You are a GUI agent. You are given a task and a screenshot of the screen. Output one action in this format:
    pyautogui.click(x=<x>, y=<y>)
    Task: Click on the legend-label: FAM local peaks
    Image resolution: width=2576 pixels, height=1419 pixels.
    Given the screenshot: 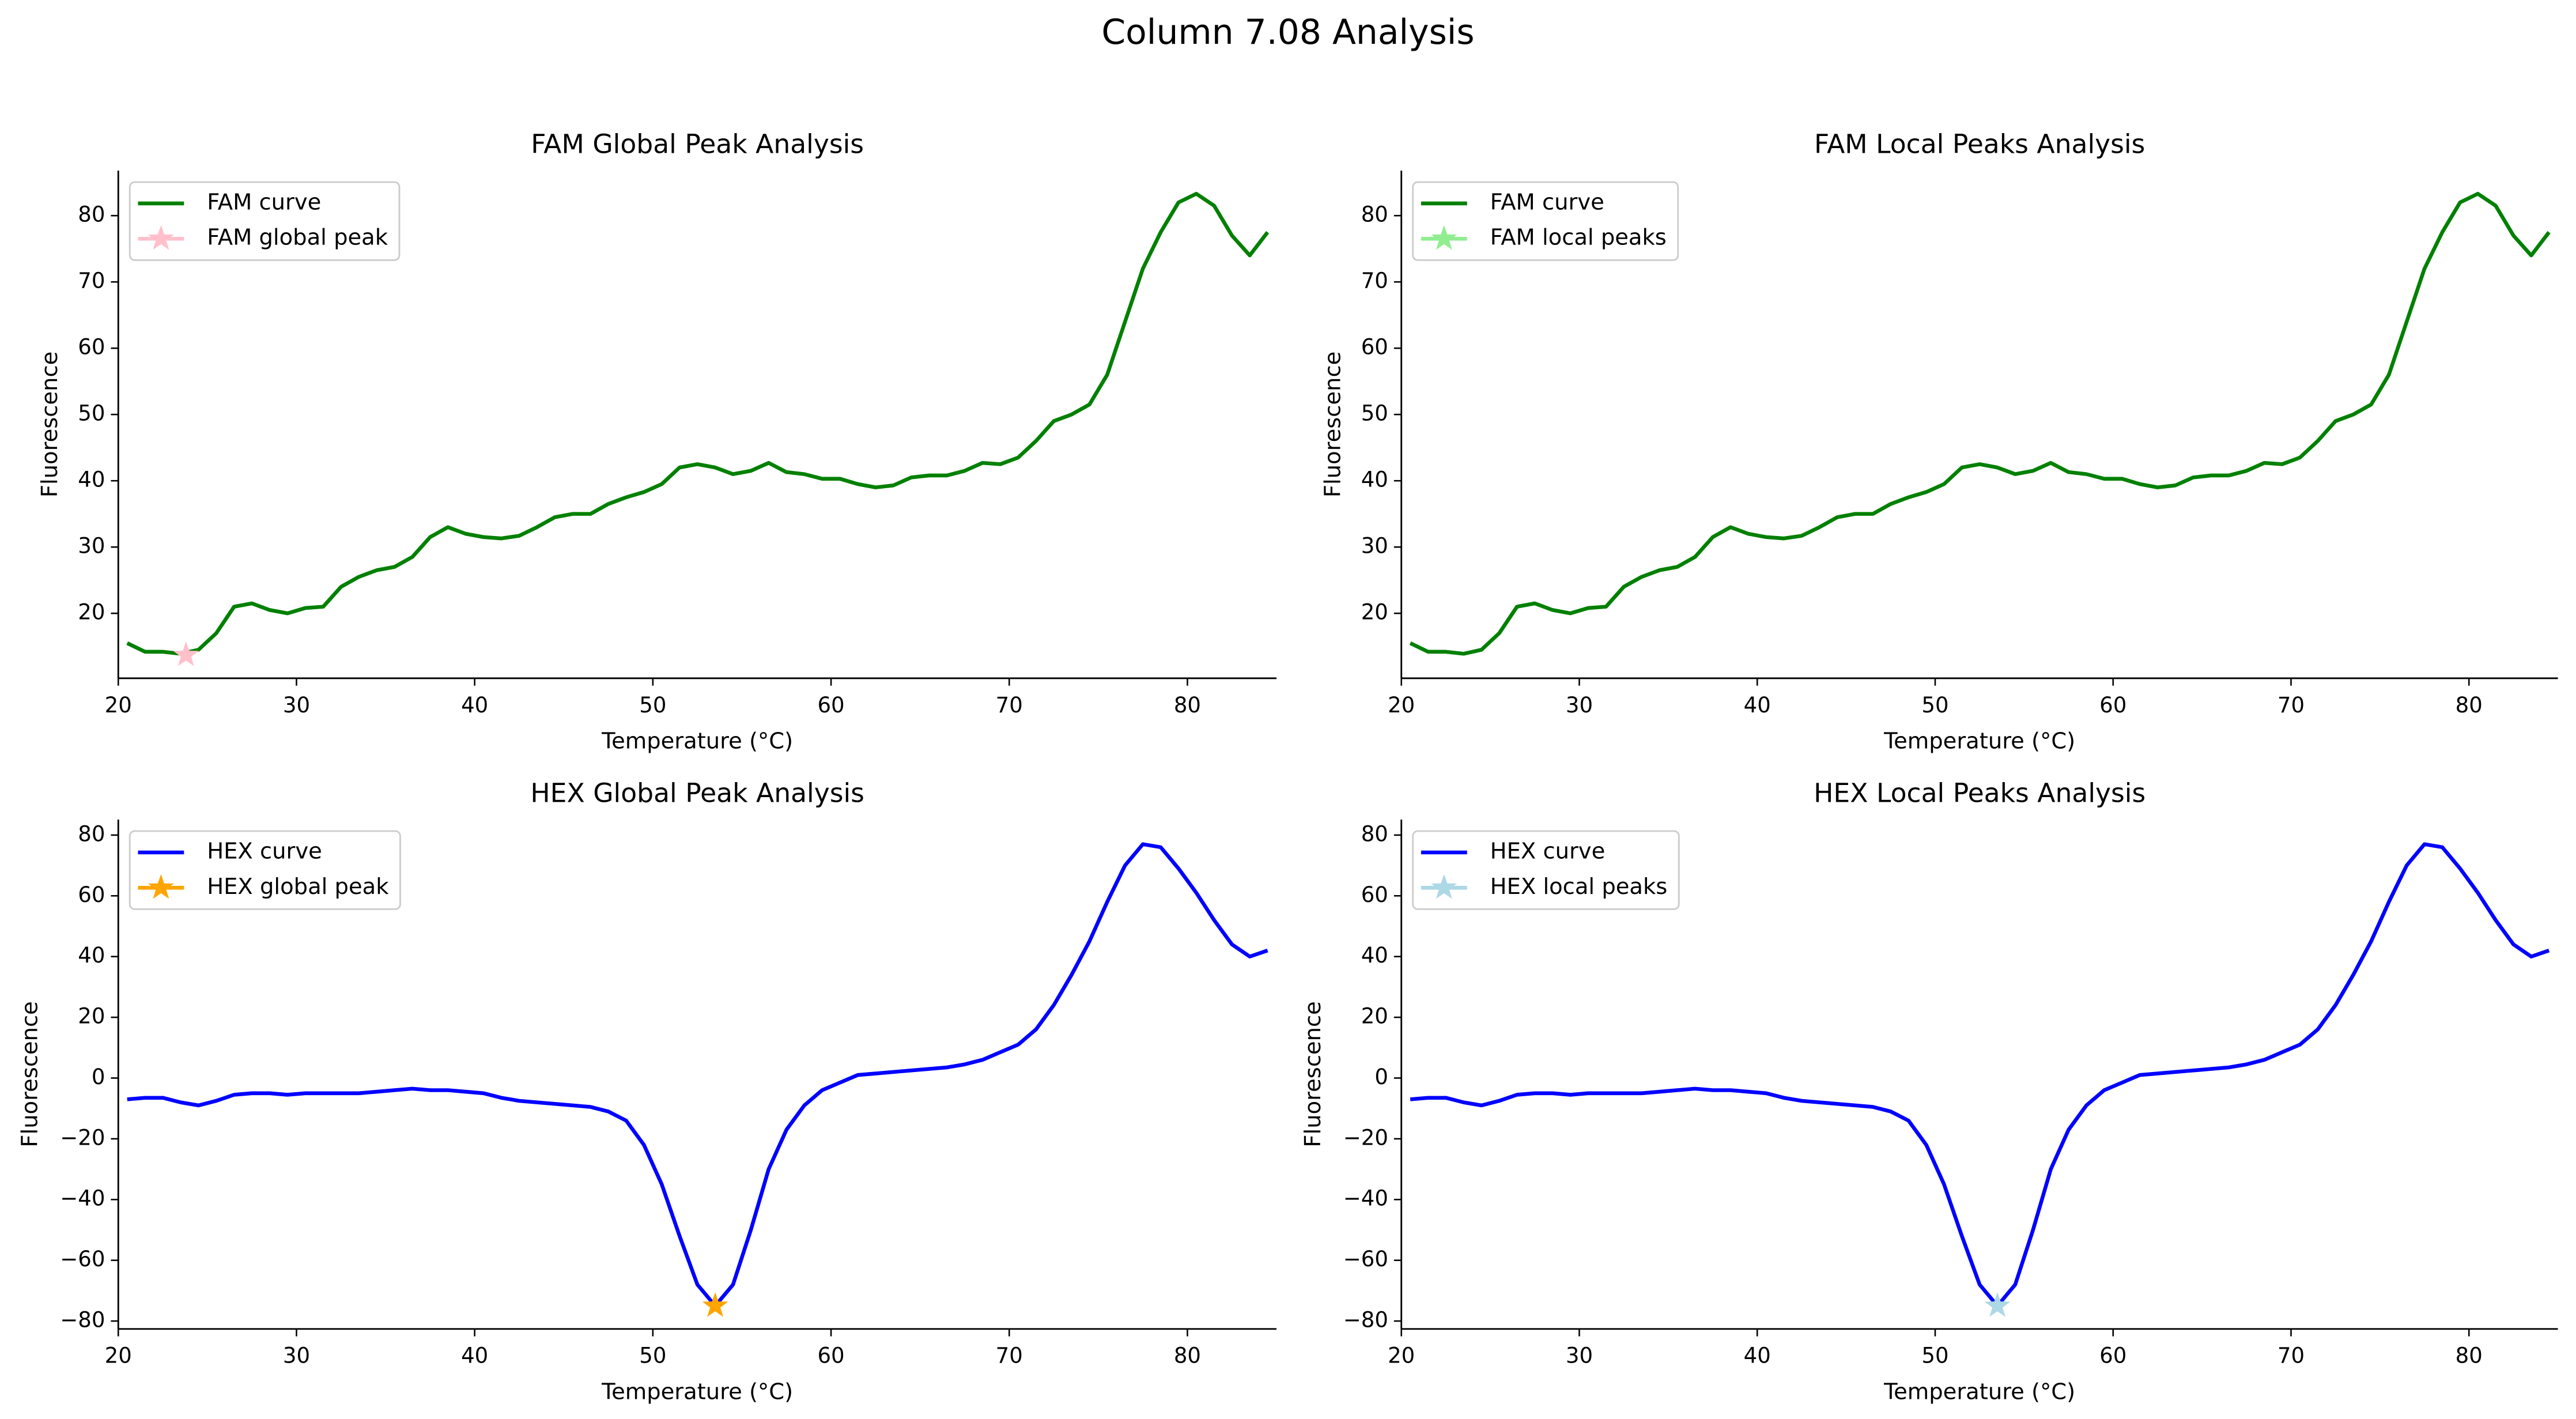 What is the action you would take?
    pyautogui.click(x=1578, y=238)
    